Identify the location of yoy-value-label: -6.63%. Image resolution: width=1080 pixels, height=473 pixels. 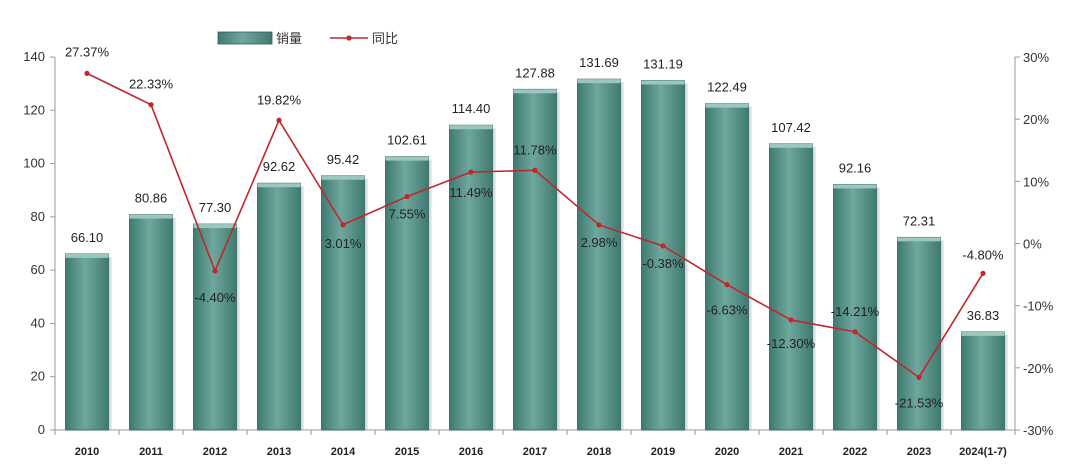
(727, 310).